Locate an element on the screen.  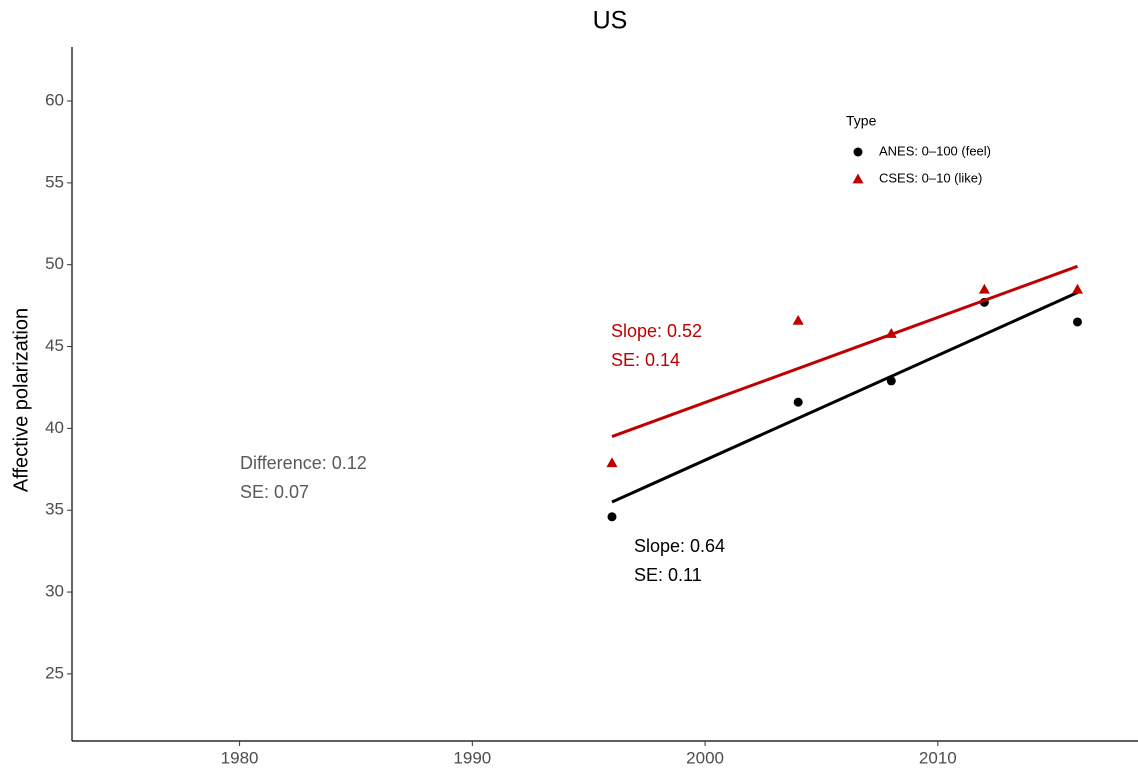
legend-label: ANES: 0–100 (feel) is located at coordinates (935, 150).